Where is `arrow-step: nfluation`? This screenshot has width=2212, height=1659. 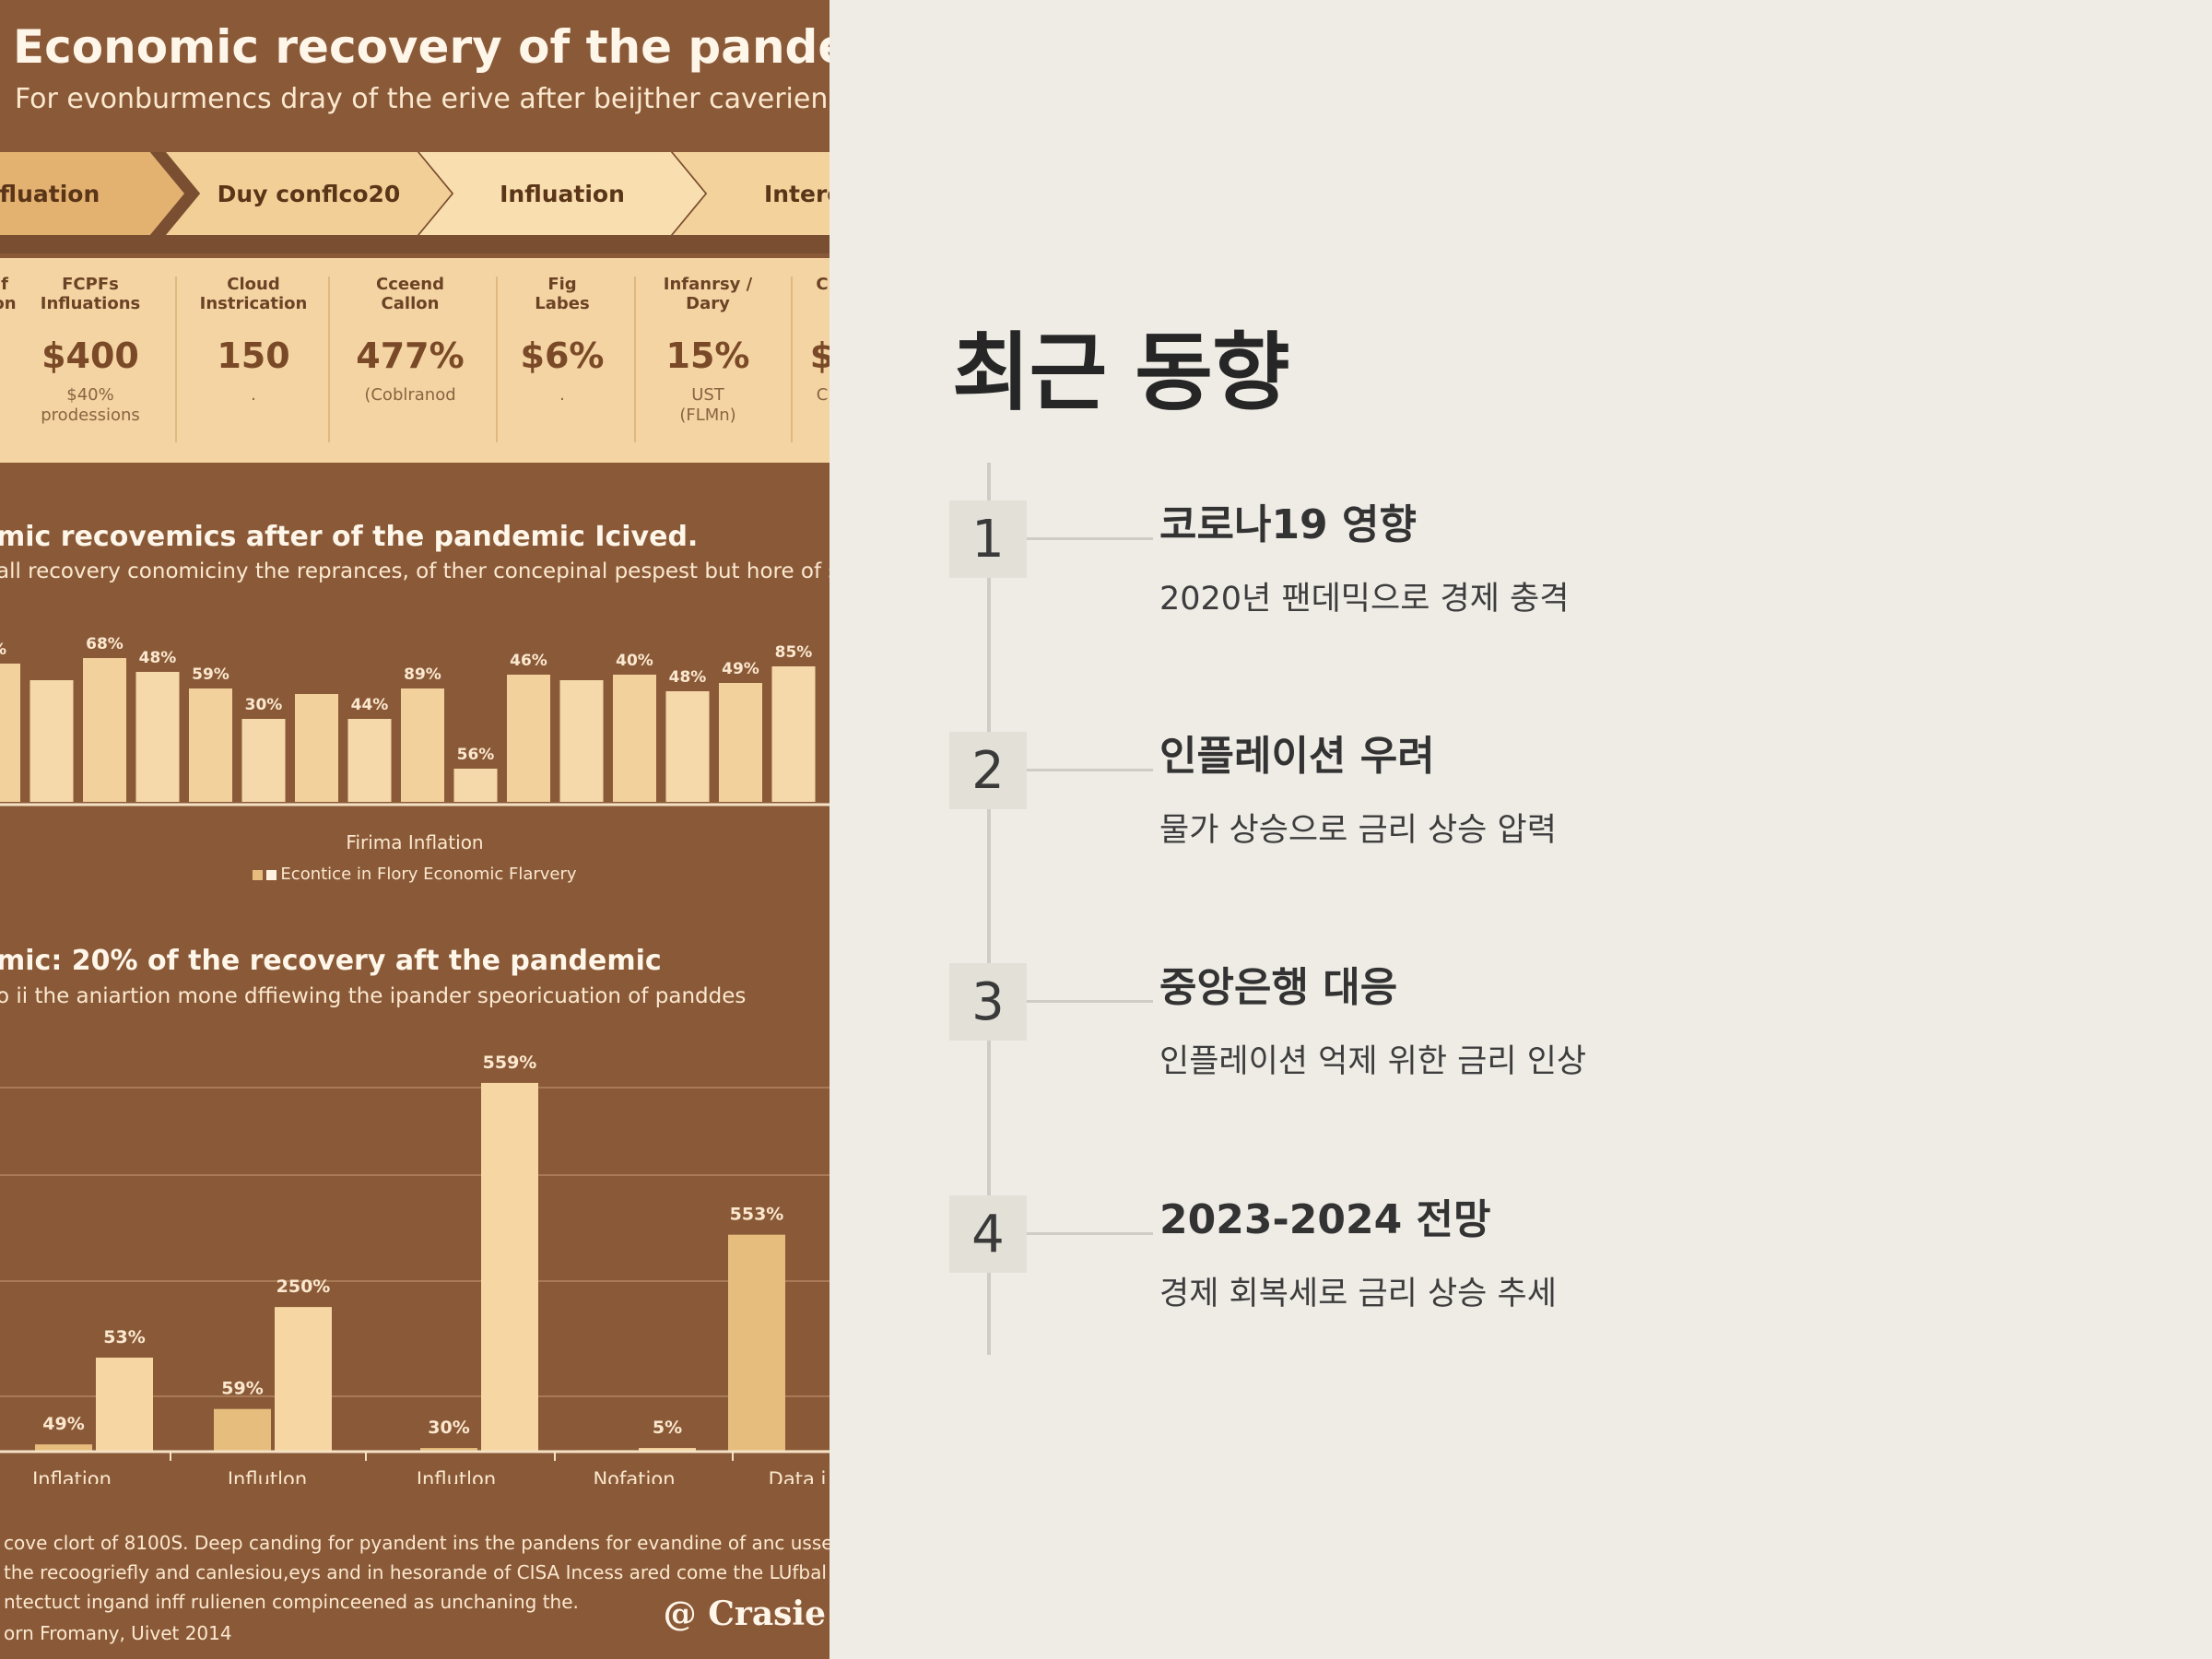 arrow-step: nfluation is located at coordinates (92, 193).